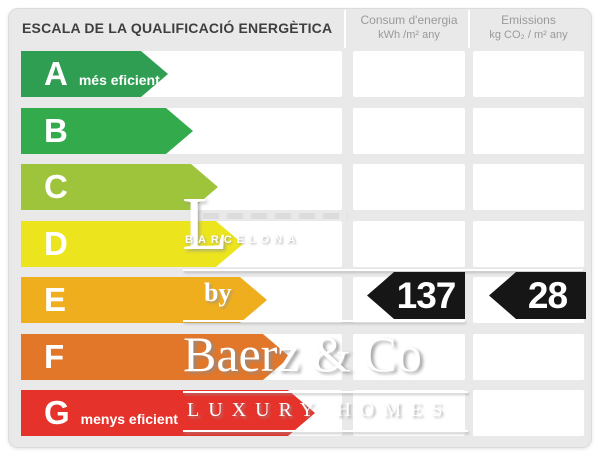  I want to click on row-f-emissions-cell, so click(528, 357).